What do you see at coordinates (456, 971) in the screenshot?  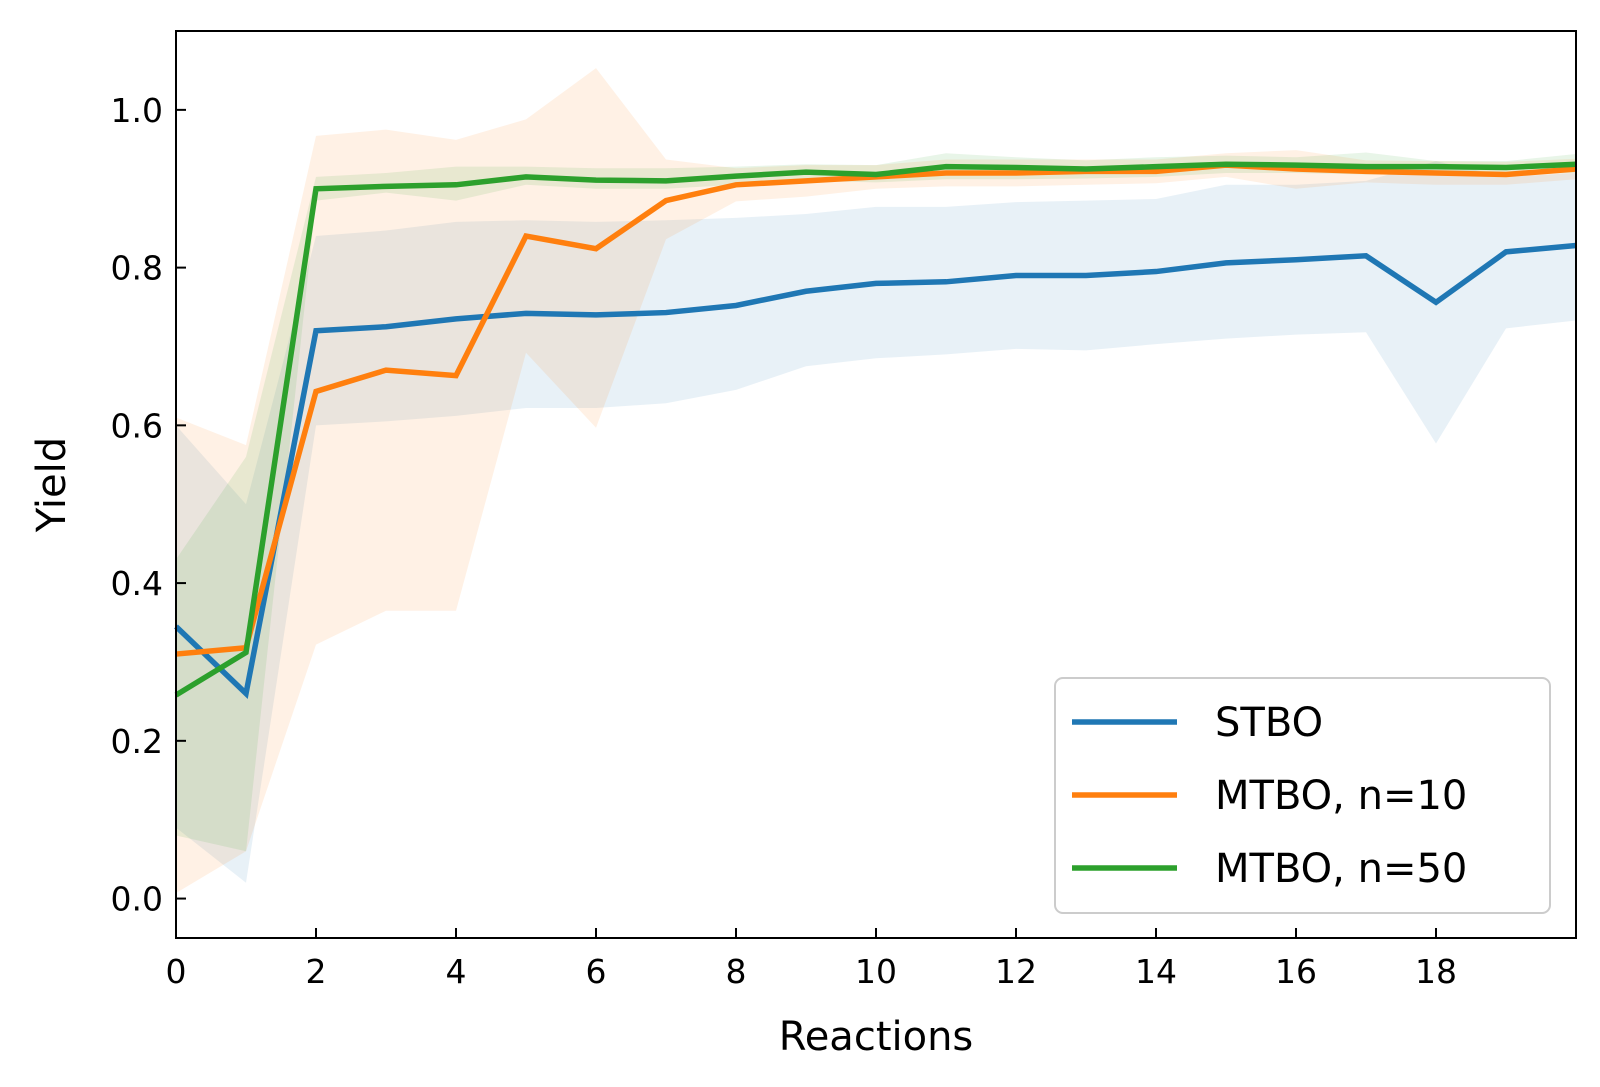 I see `x-tick-label: 4` at bounding box center [456, 971].